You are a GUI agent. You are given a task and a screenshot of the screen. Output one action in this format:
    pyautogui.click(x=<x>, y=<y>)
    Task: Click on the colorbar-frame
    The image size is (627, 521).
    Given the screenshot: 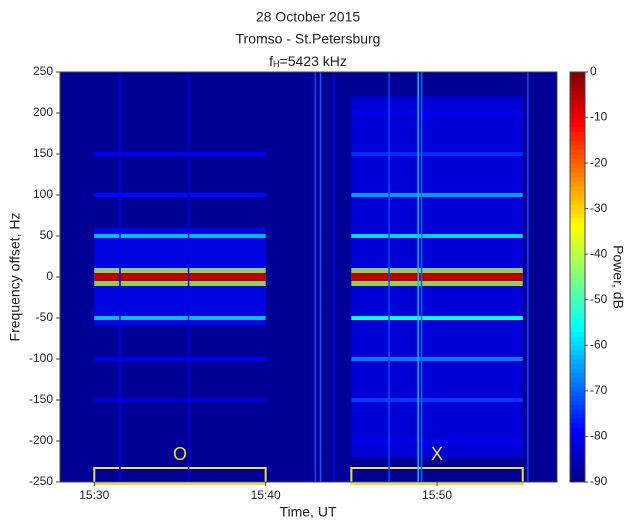 What is the action you would take?
    pyautogui.click(x=577, y=277)
    